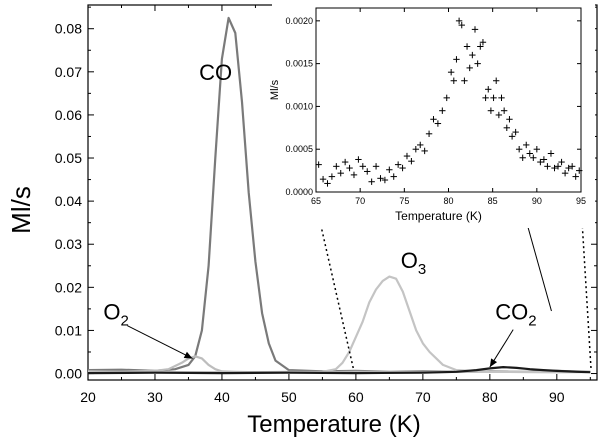 The image size is (600, 447). I want to click on inset-y-tick-label: 0.0005, so click(299, 149).